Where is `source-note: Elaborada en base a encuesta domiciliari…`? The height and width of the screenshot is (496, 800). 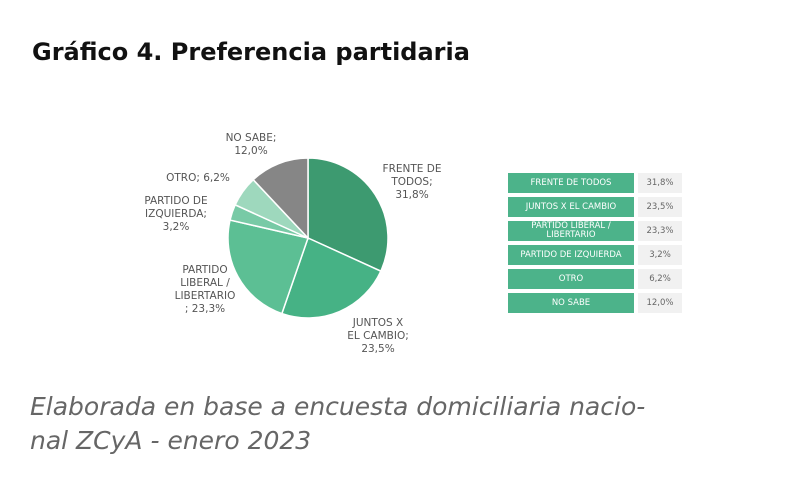
source-note: Elaborada en base a encuesta domiciliari… is located at coordinates (400, 424).